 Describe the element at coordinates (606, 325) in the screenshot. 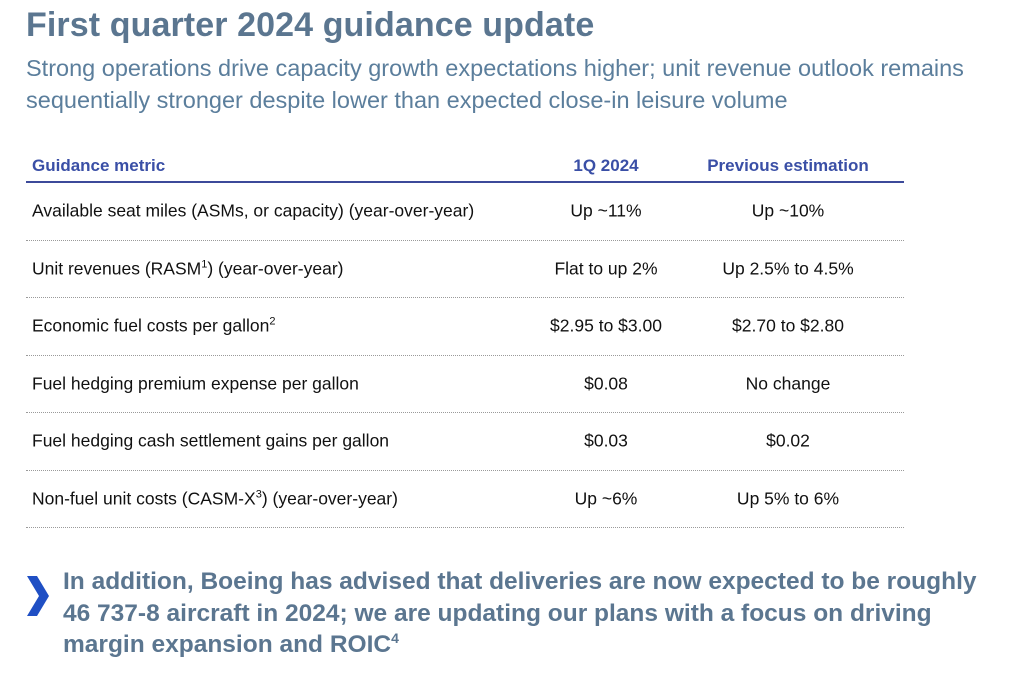

I see `row-1q-value: $2.95 to $3.00` at that location.